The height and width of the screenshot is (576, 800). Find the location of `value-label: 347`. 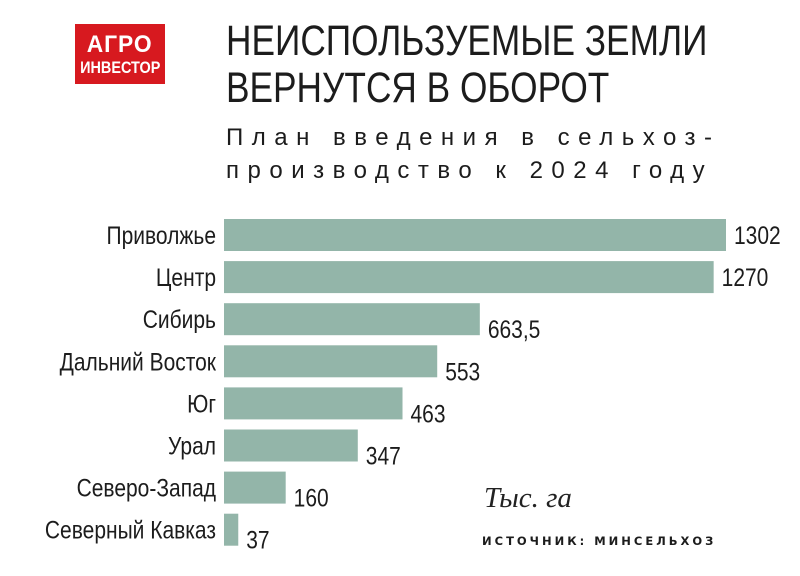

value-label: 347 is located at coordinates (383, 456).